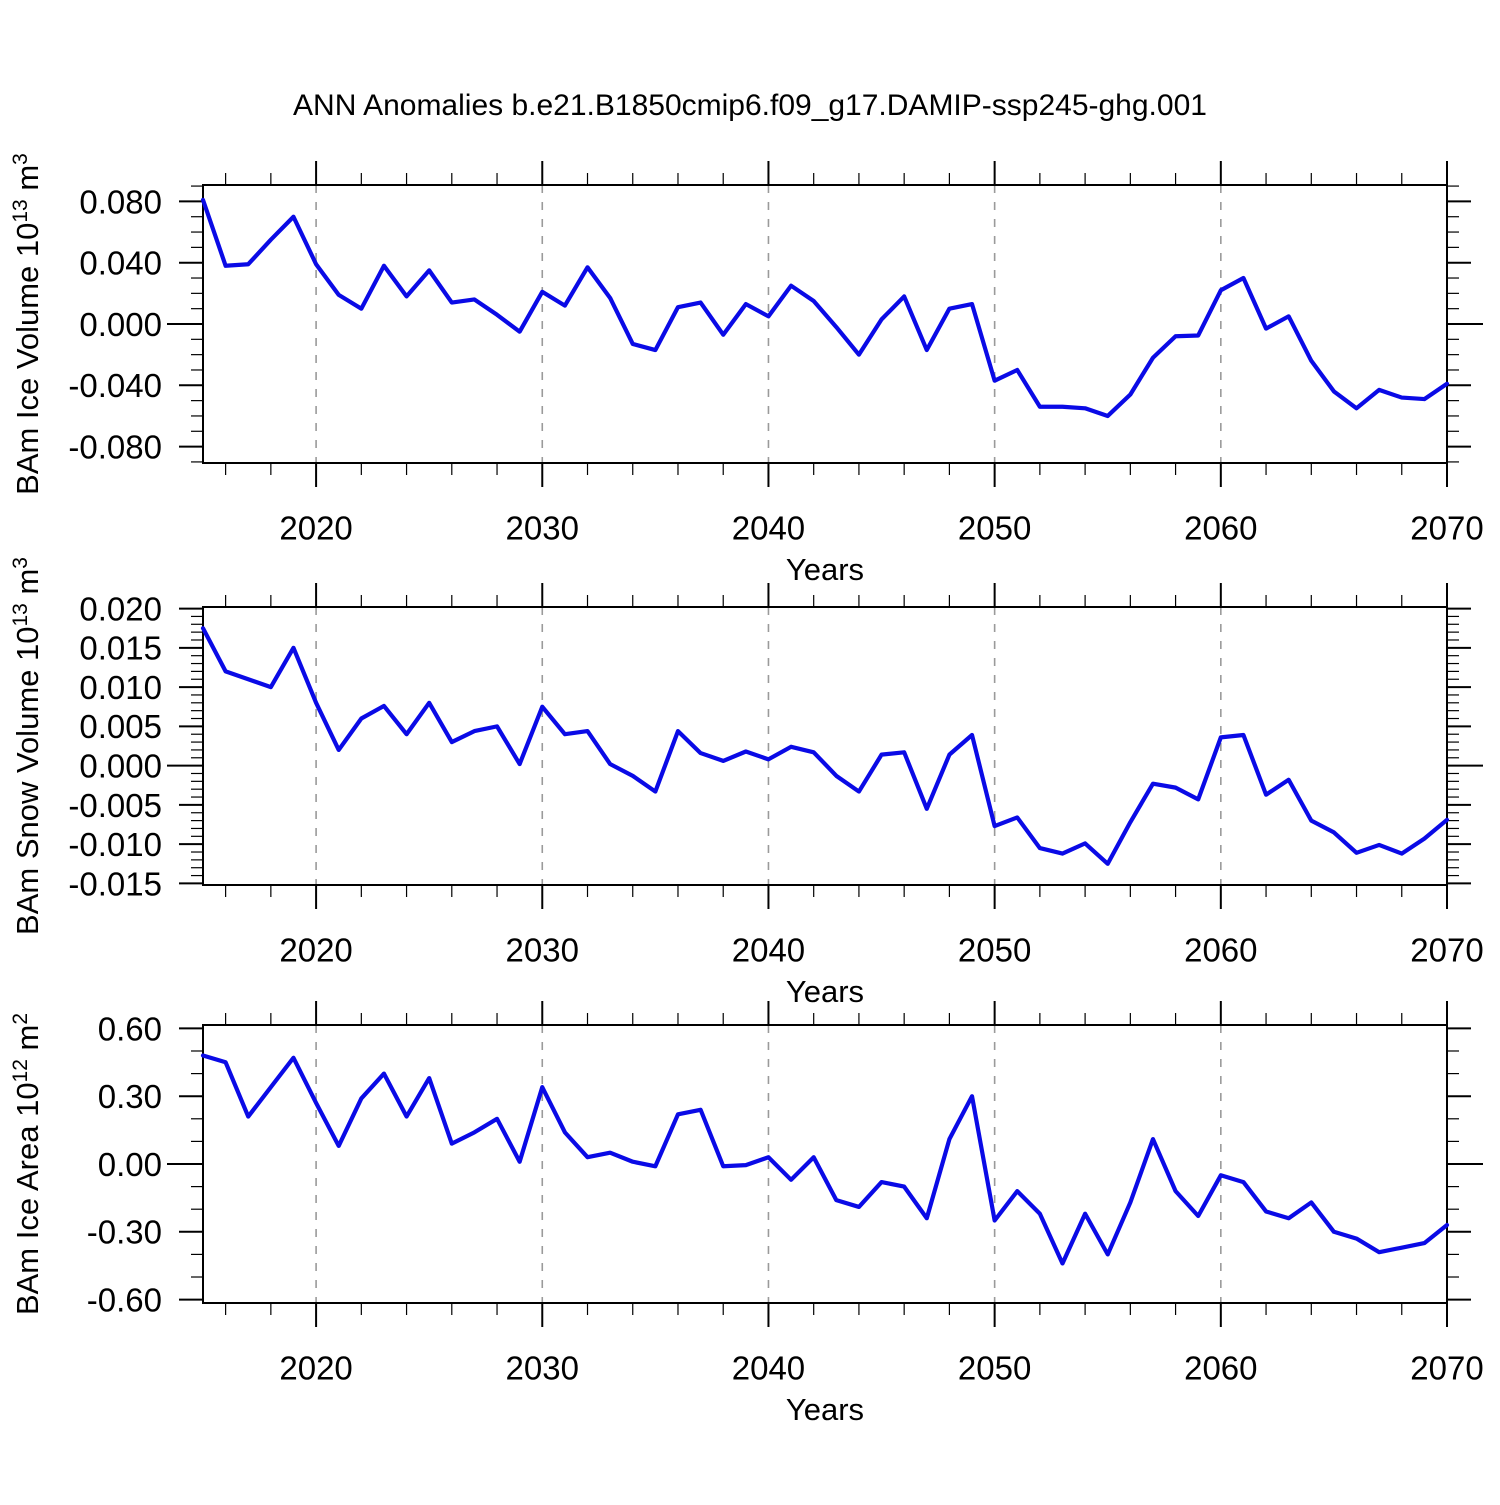 The height and width of the screenshot is (1505, 1500). Describe the element at coordinates (120, 648) in the screenshot. I see `y-tick-label: 0.015` at that location.